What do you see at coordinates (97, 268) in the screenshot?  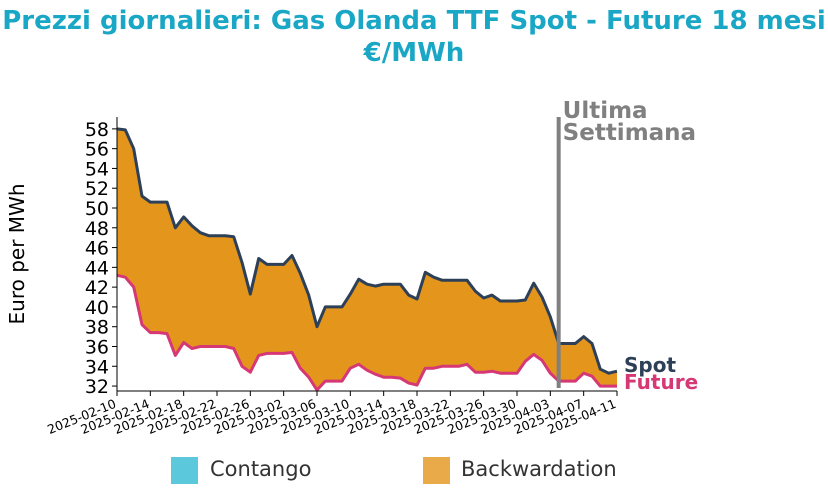 I see `y-tick-label: 44` at bounding box center [97, 268].